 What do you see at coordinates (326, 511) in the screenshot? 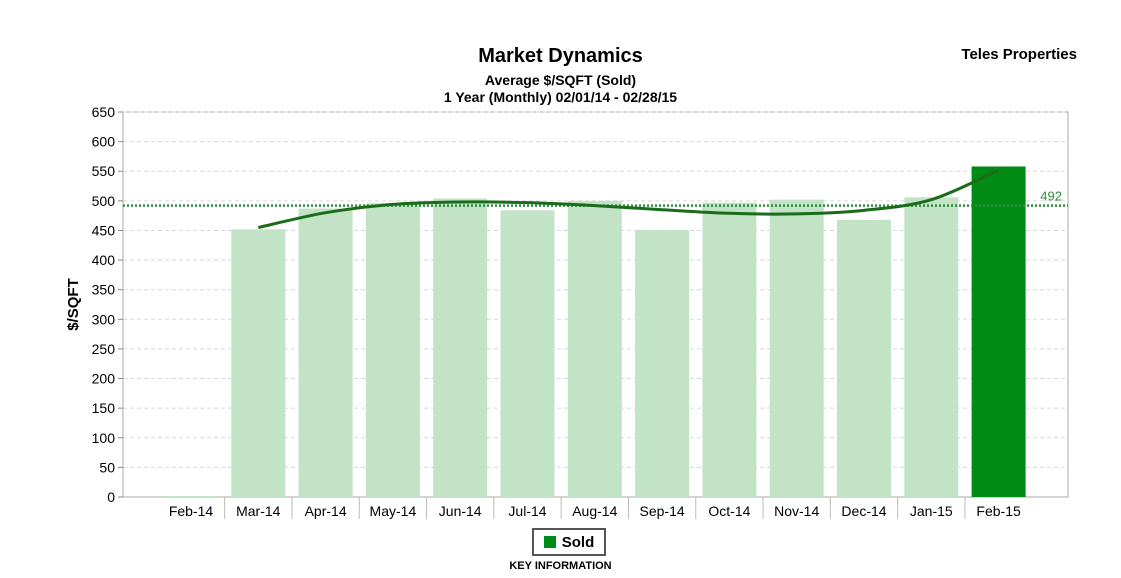
I see `x-tick-label: Apr-14` at bounding box center [326, 511].